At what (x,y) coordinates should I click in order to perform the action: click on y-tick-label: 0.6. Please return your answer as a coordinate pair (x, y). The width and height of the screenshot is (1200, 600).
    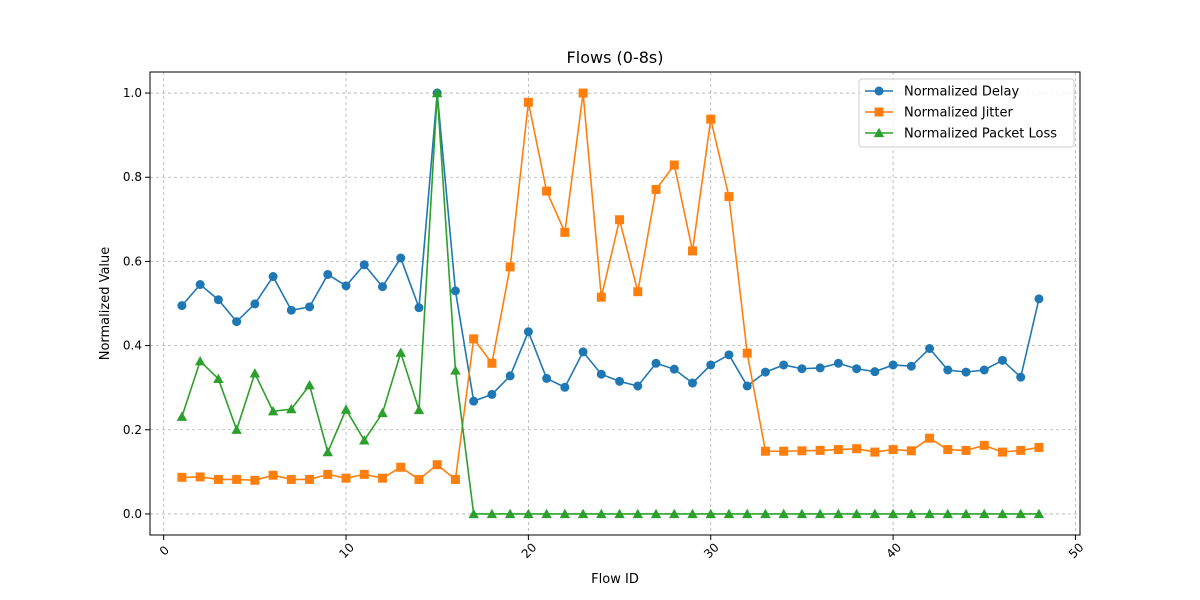
    Looking at the image, I should click on (132, 261).